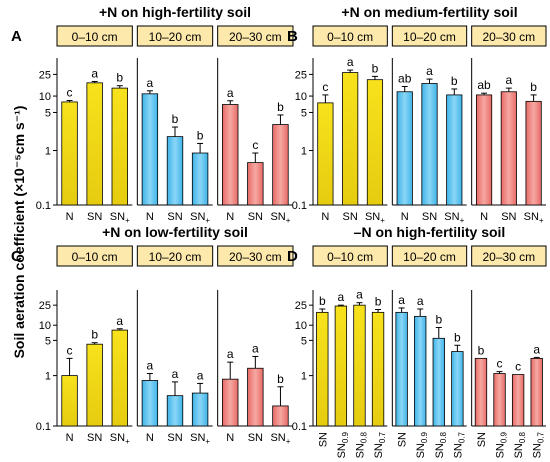  I want to click on significance-letter: ab, so click(484, 85).